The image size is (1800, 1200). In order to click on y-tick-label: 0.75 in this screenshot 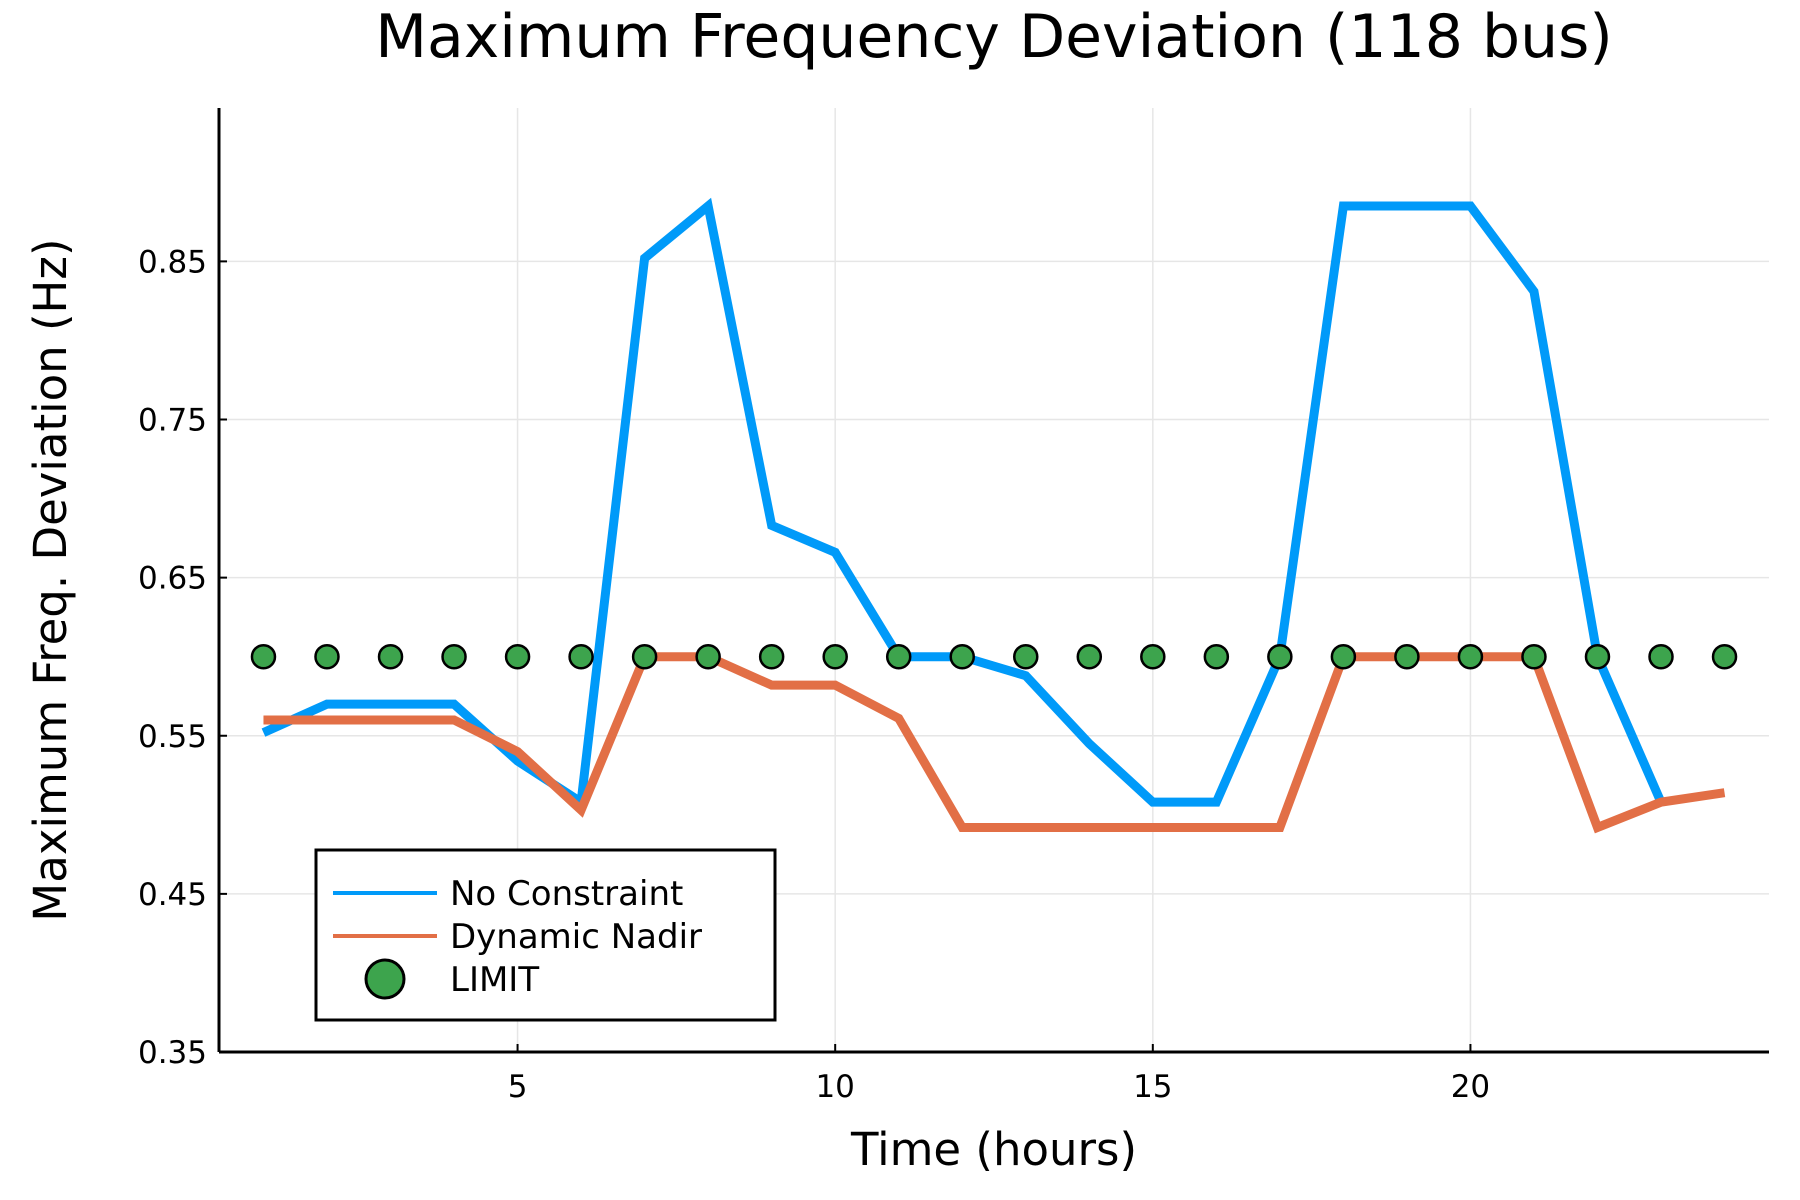, I will do `click(172, 421)`.